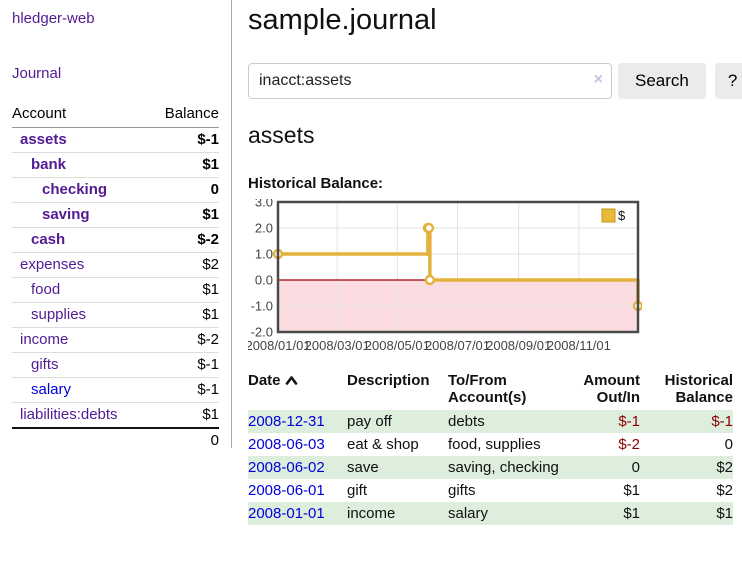 This screenshot has height=582, width=742. I want to click on transaction-date-link: 2008-06-01, so click(286, 490).